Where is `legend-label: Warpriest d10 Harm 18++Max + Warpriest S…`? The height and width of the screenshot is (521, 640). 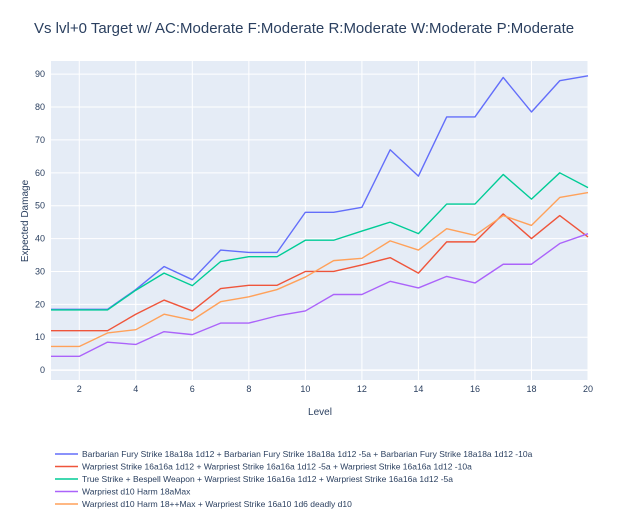
legend-label: Warpriest d10 Harm 18++Max + Warpriest S… is located at coordinates (217, 504).